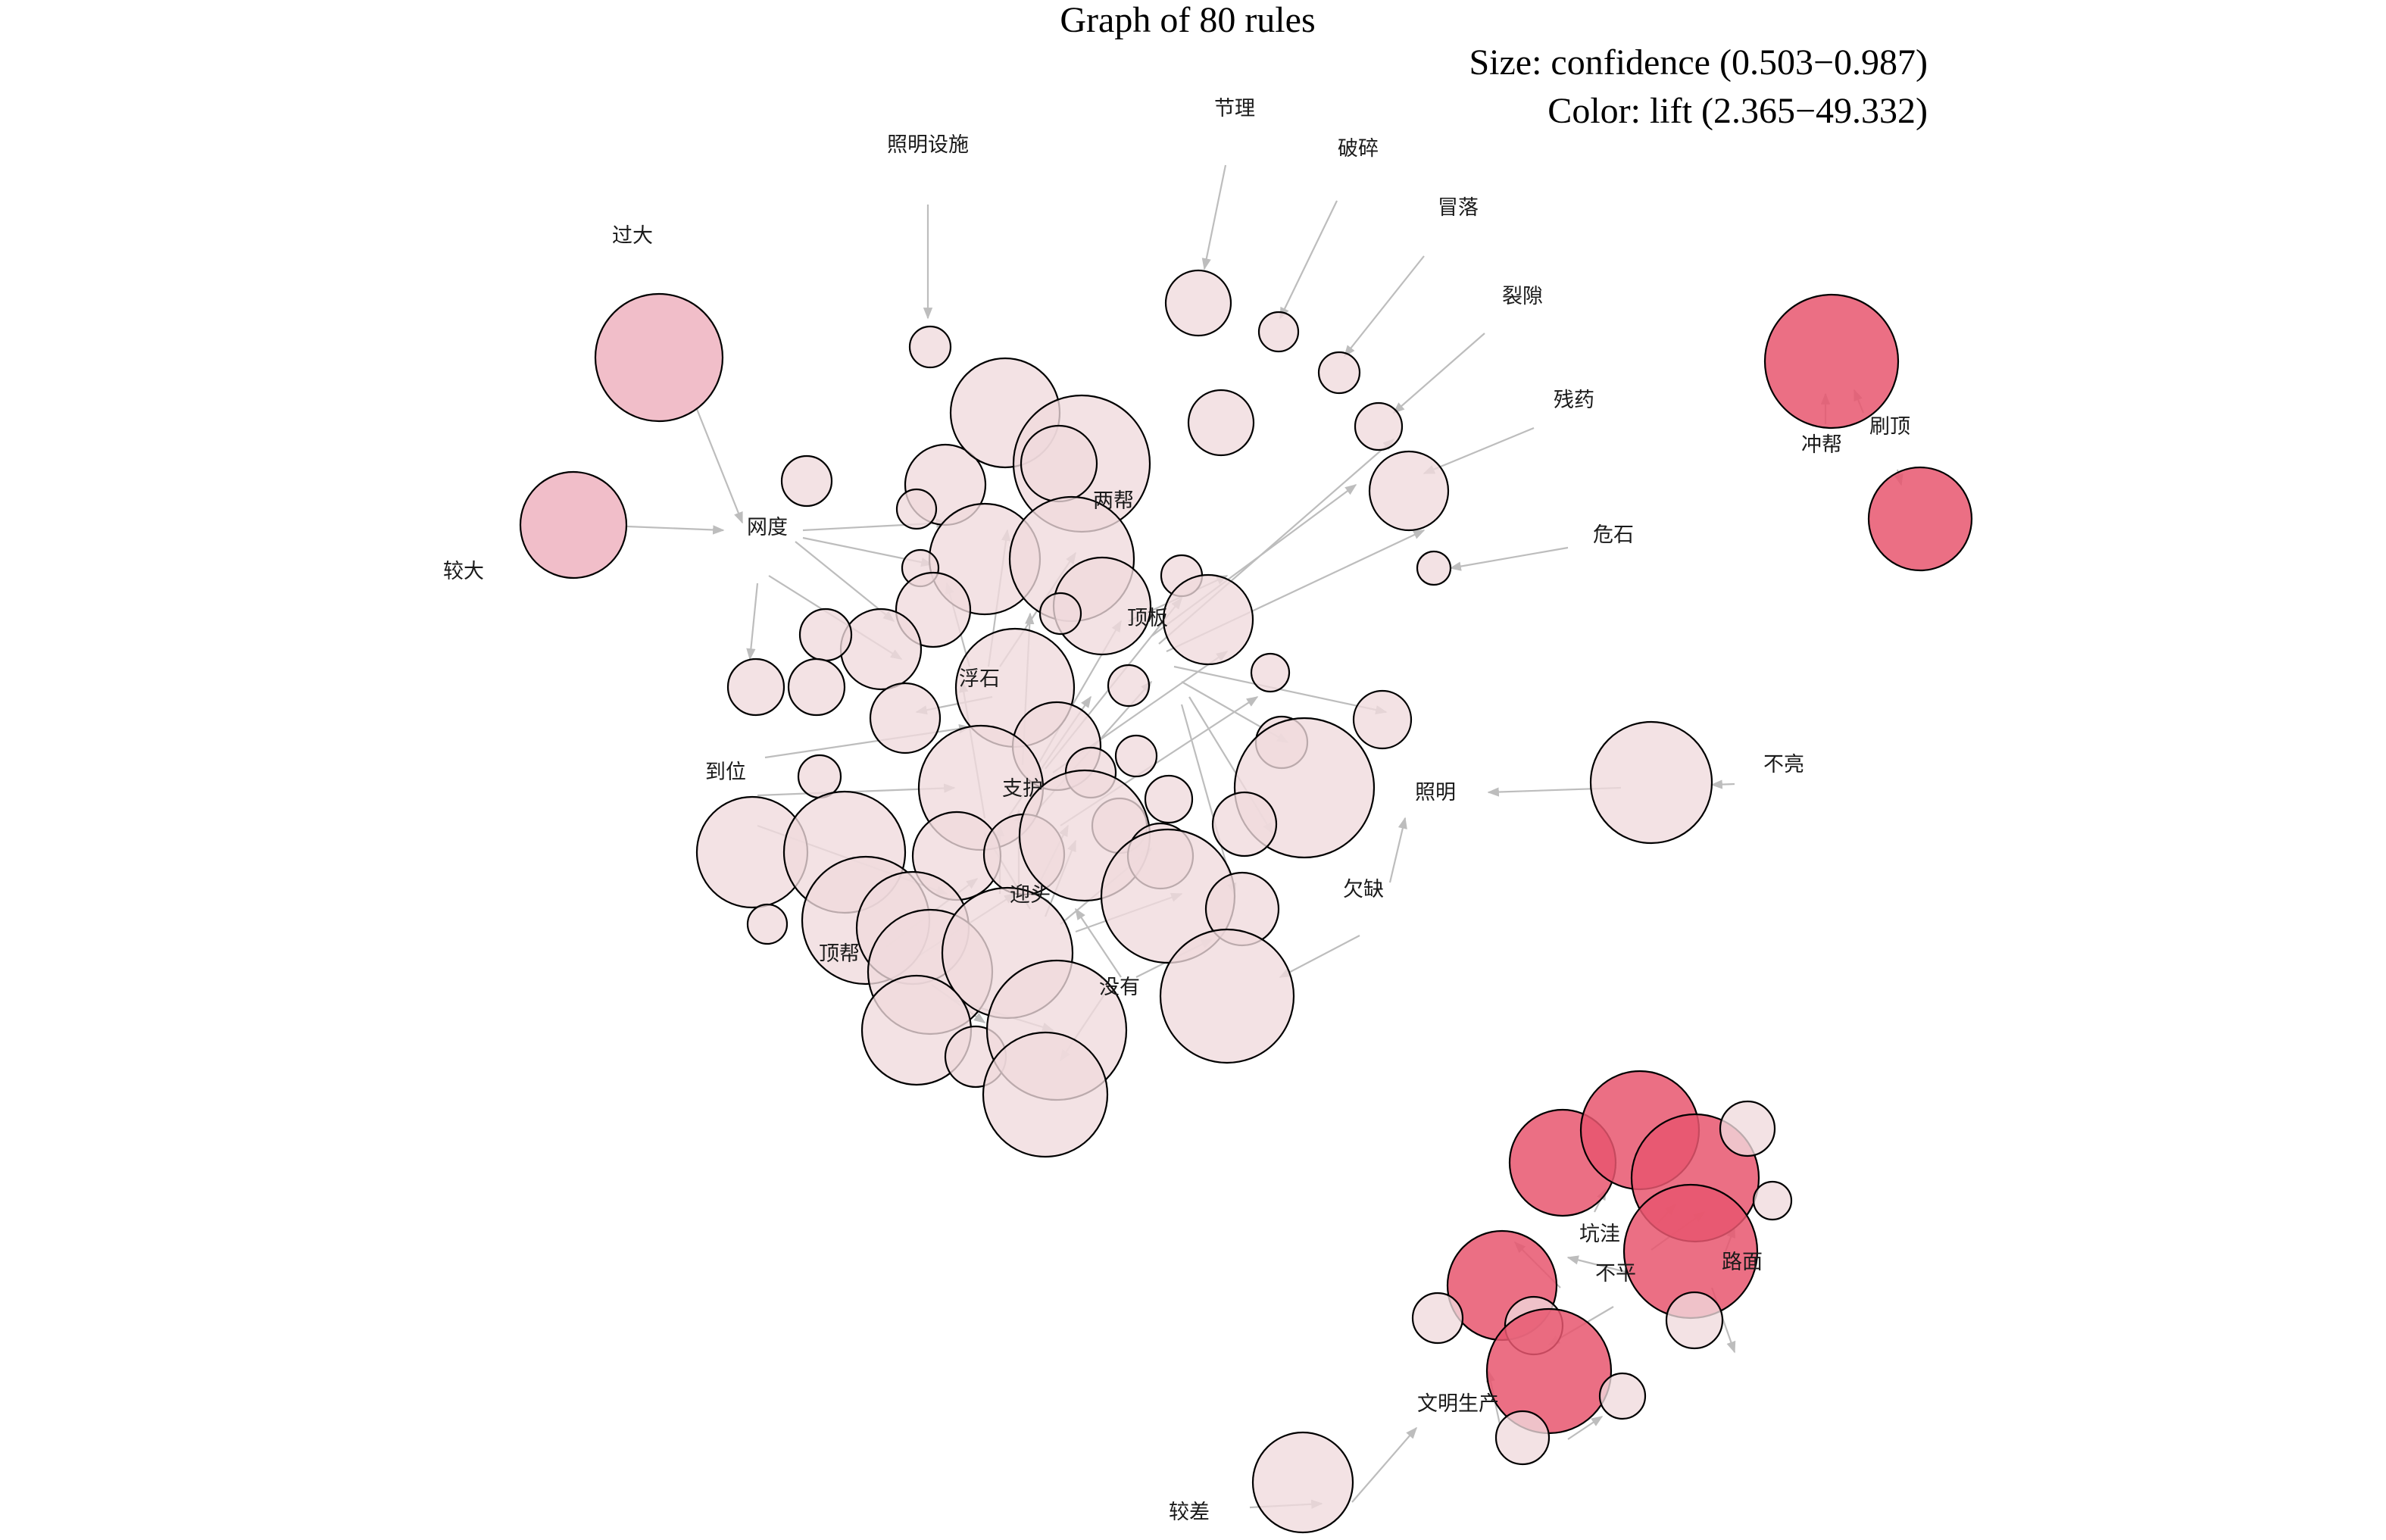 This screenshot has height=1540, width=2386. I want to click on item-label: 顶板, so click(1147, 618).